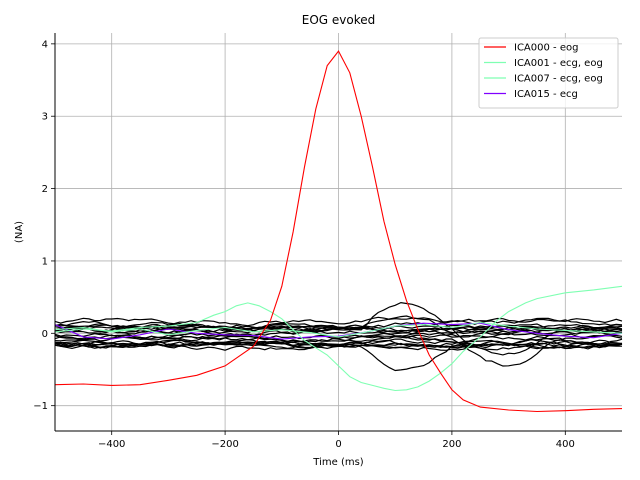 The image size is (640, 480). Describe the element at coordinates (45, 334) in the screenshot. I see `y-tick-label: 0` at that location.